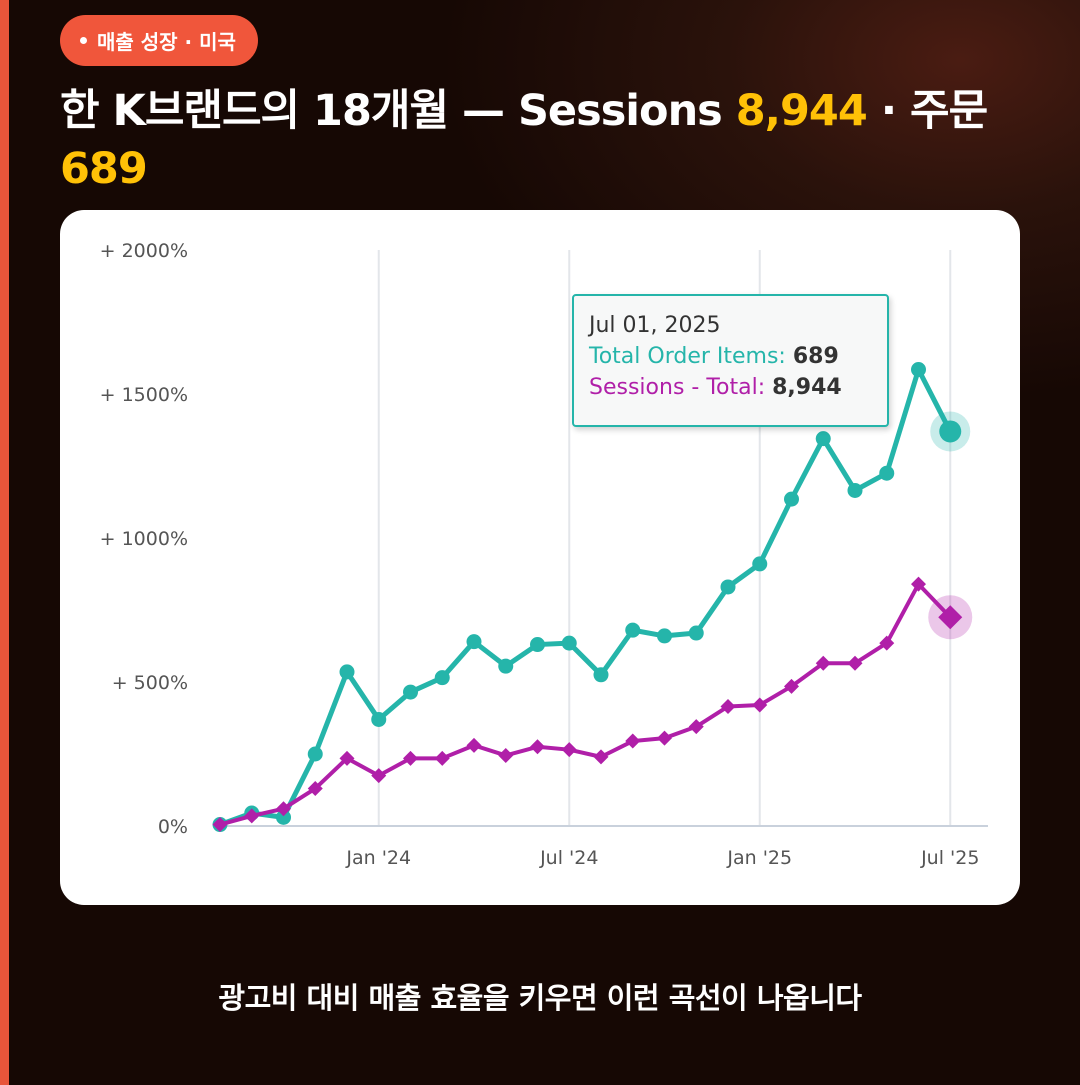 This screenshot has width=1080, height=1085. I want to click on title-middle: · 주문, so click(927, 111).